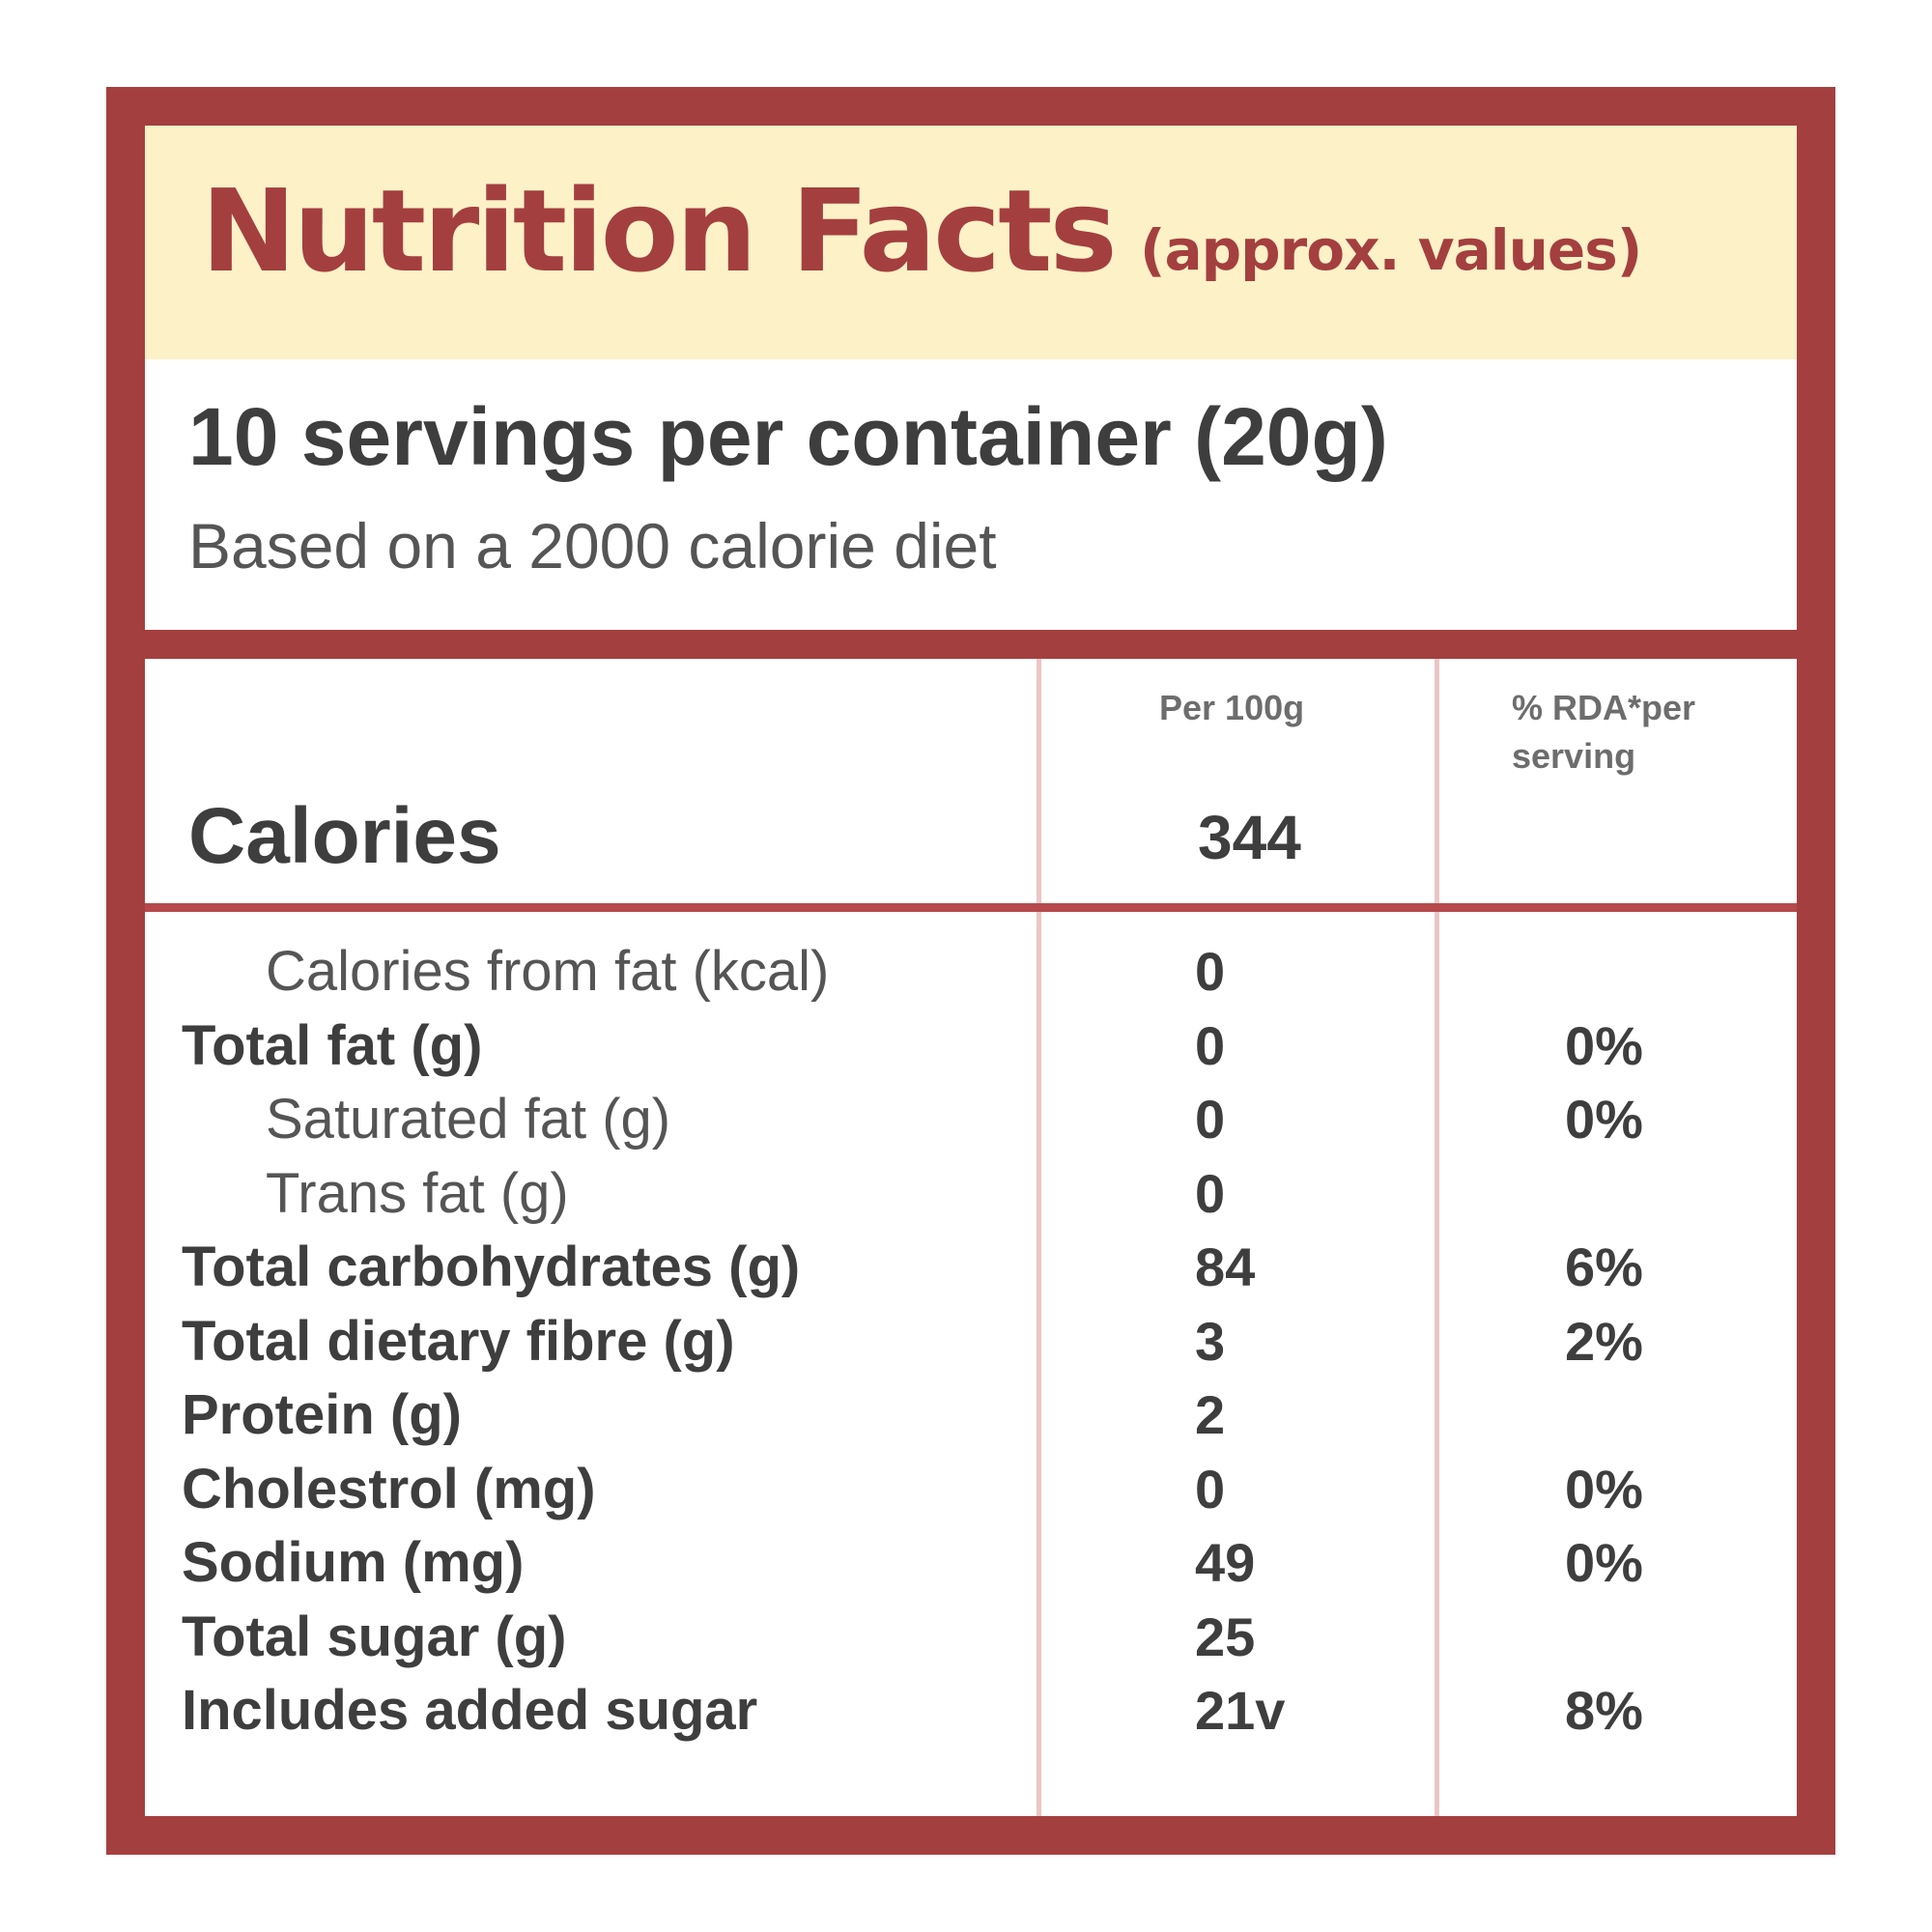 The height and width of the screenshot is (1932, 1932). I want to click on nutrient-row-saturated-fat: Saturated fat (g) 0 0%, so click(971, 1120).